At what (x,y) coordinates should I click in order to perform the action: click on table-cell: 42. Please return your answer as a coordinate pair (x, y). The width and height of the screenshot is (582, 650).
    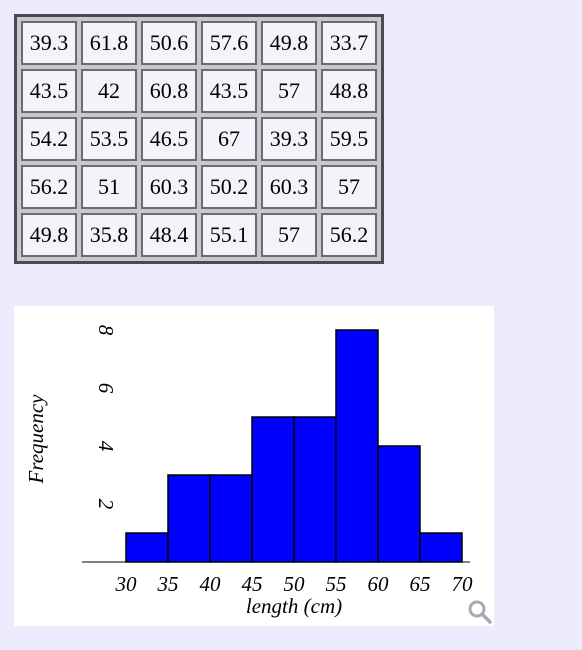
    Looking at the image, I should click on (109, 91).